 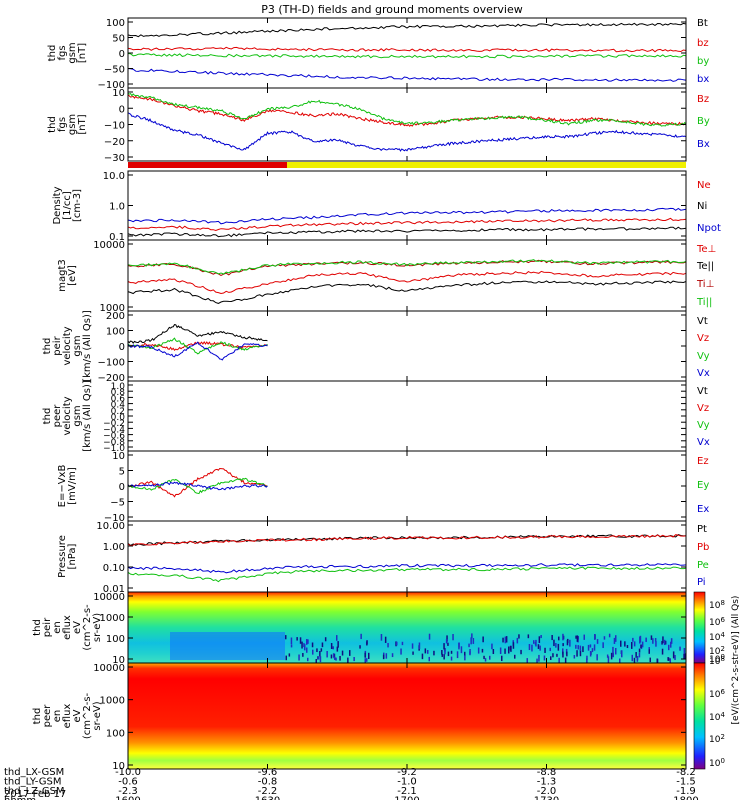 What do you see at coordinates (703, 509) in the screenshot?
I see `legend-entry: Ex` at bounding box center [703, 509].